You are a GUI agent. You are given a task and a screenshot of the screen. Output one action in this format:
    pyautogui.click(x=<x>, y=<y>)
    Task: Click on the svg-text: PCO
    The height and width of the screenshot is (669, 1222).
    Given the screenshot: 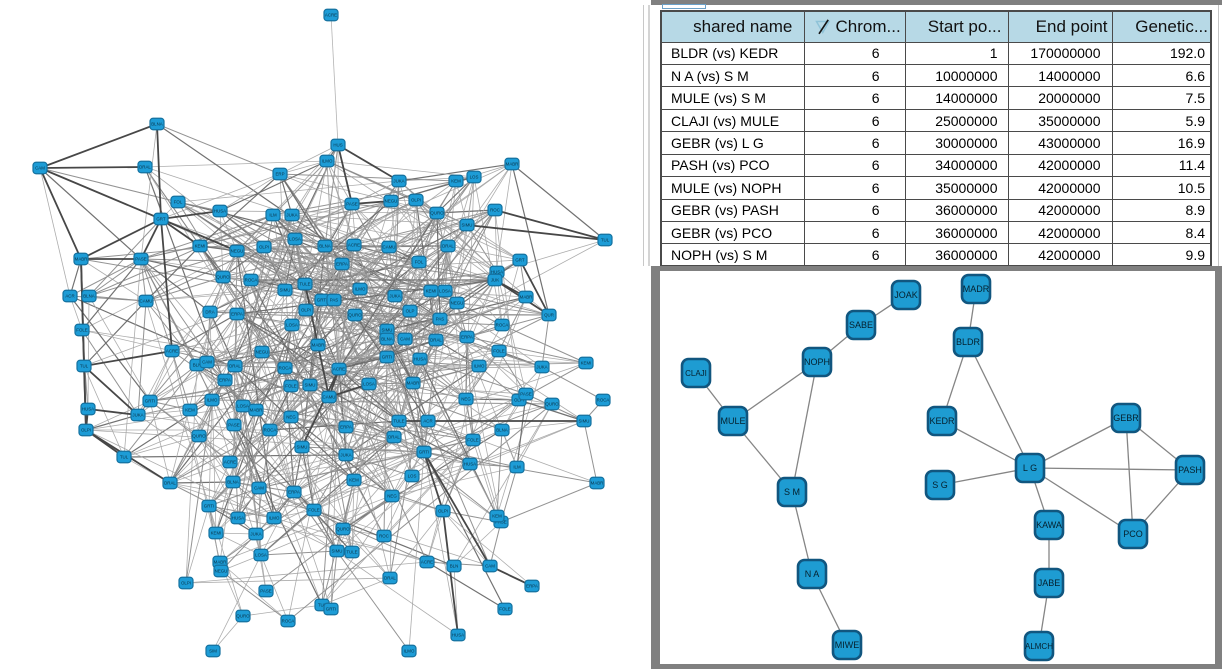 What is the action you would take?
    pyautogui.click(x=1133, y=534)
    